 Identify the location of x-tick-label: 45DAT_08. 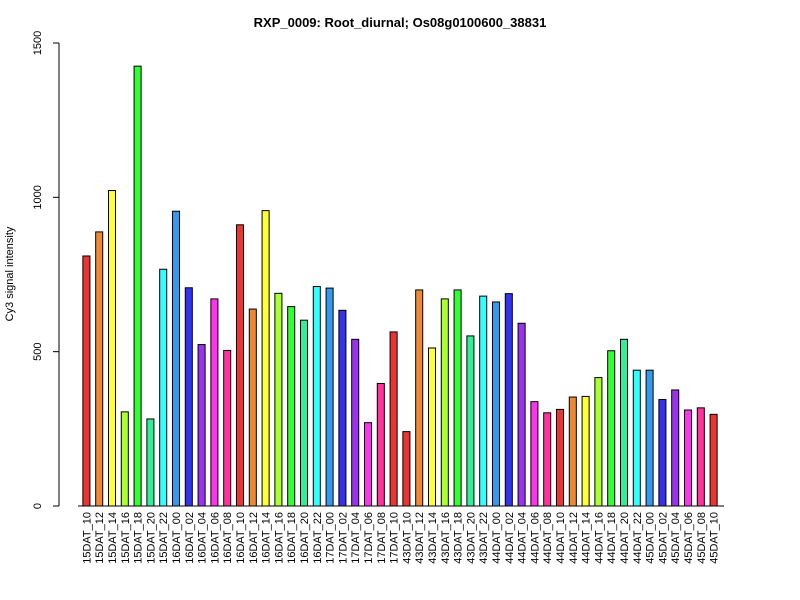
(702, 538).